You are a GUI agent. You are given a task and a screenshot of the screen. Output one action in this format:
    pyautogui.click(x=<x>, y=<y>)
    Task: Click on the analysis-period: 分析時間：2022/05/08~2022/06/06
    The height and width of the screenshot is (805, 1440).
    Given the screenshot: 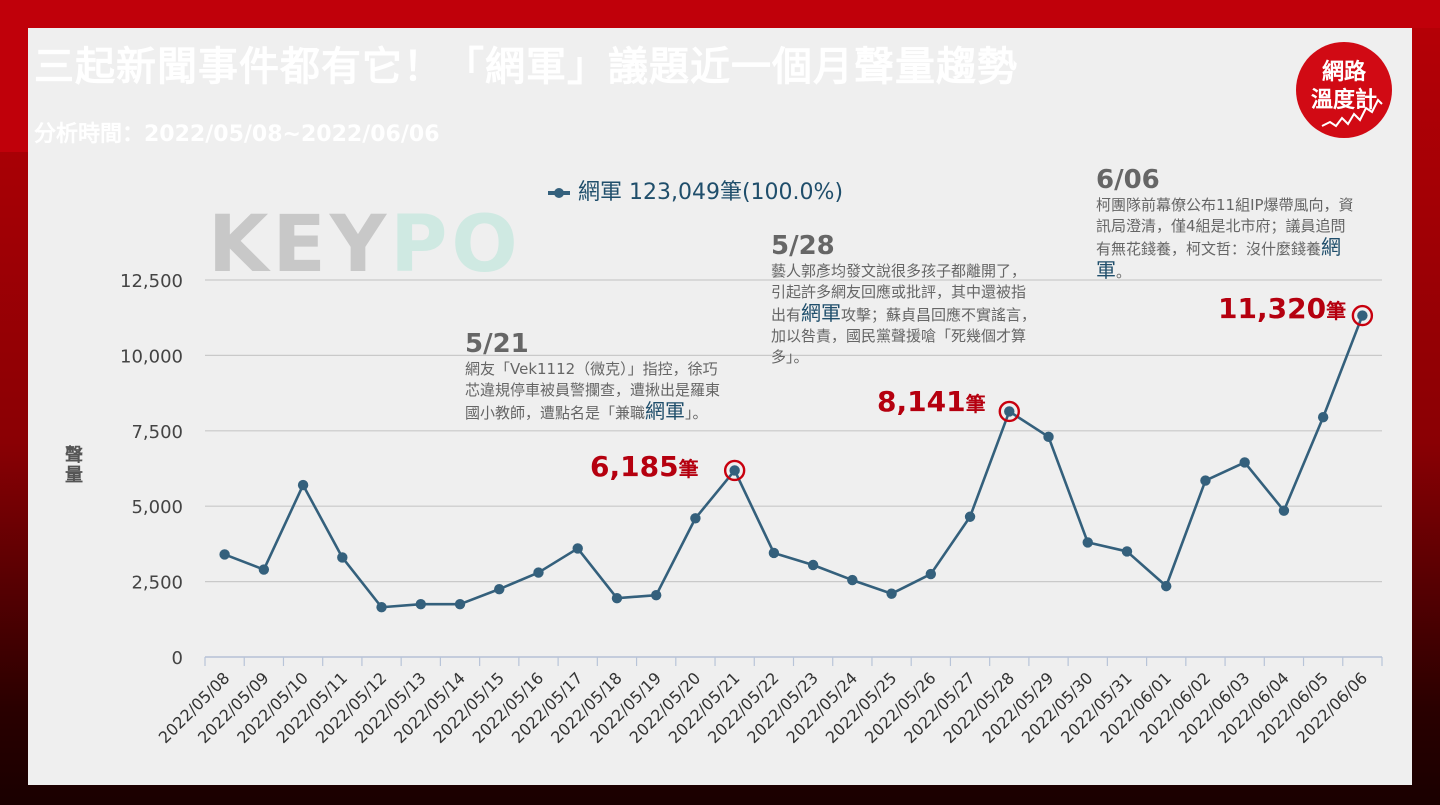 What is the action you would take?
    pyautogui.click(x=237, y=134)
    